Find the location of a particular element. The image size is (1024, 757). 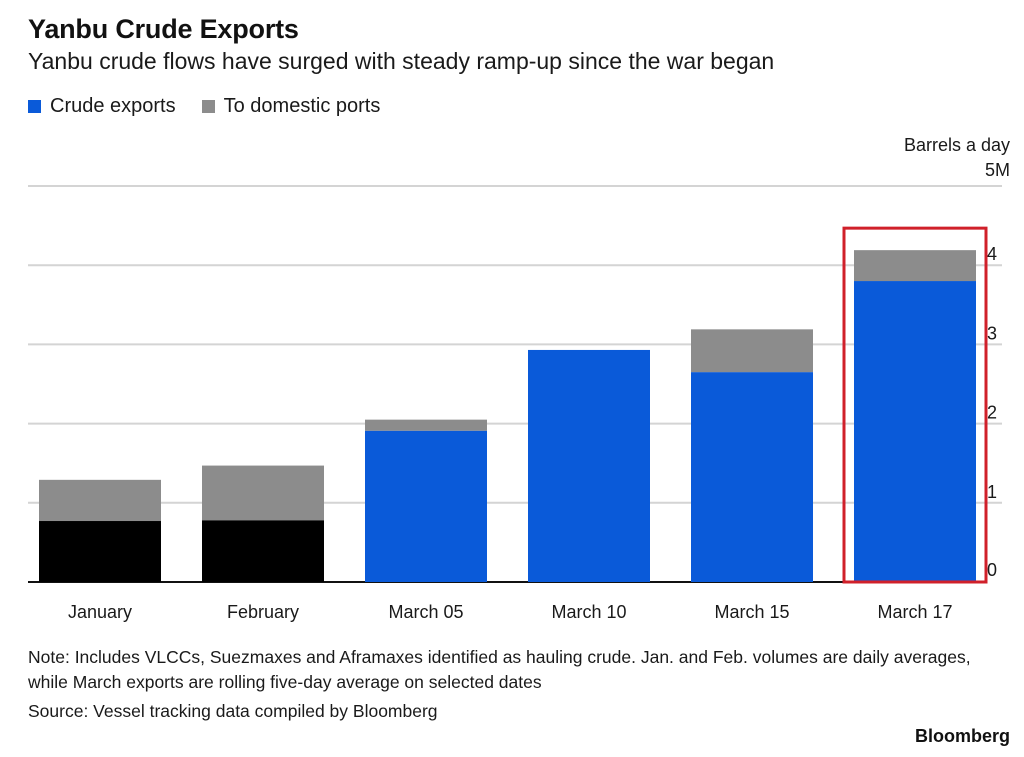

legend-item-crude-exports: Crude exports is located at coordinates (102, 106).